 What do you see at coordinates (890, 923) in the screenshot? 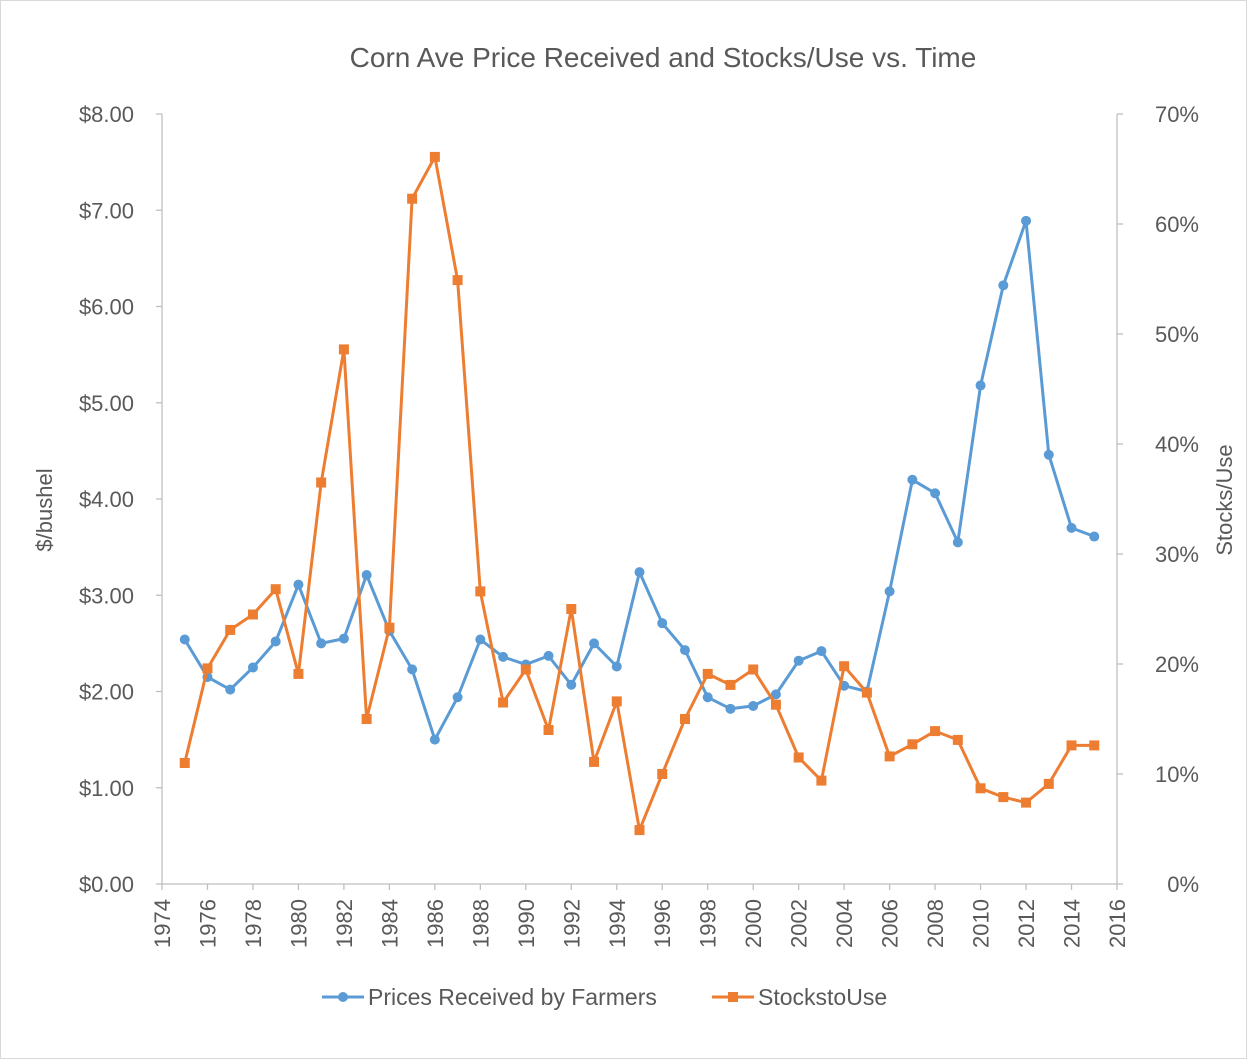
I see `x-tick-label: 2006` at bounding box center [890, 923].